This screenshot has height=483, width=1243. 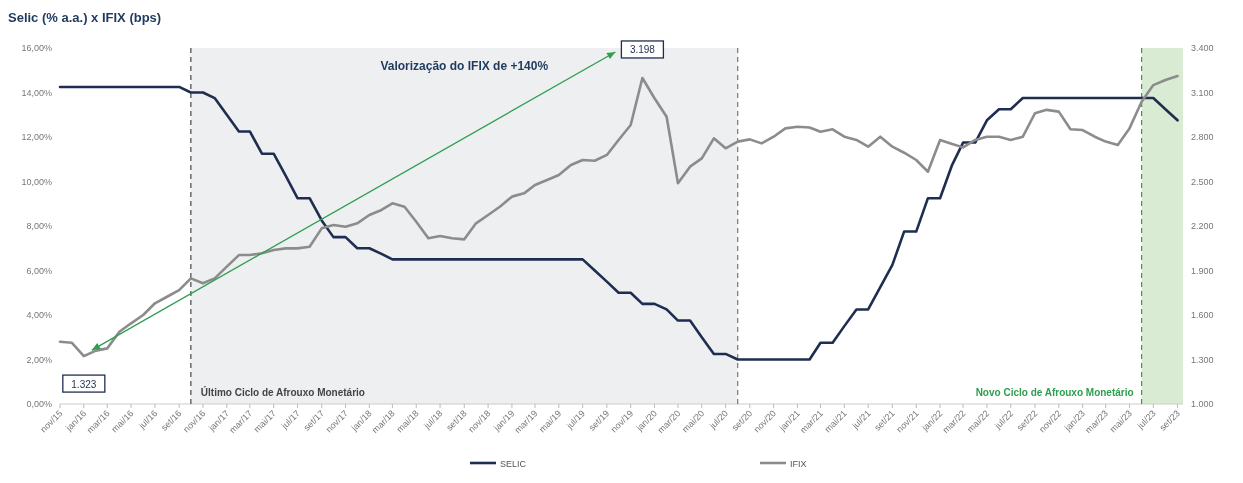 What do you see at coordinates (36, 92) in the screenshot?
I see `y-tick-label: 14,00%` at bounding box center [36, 92].